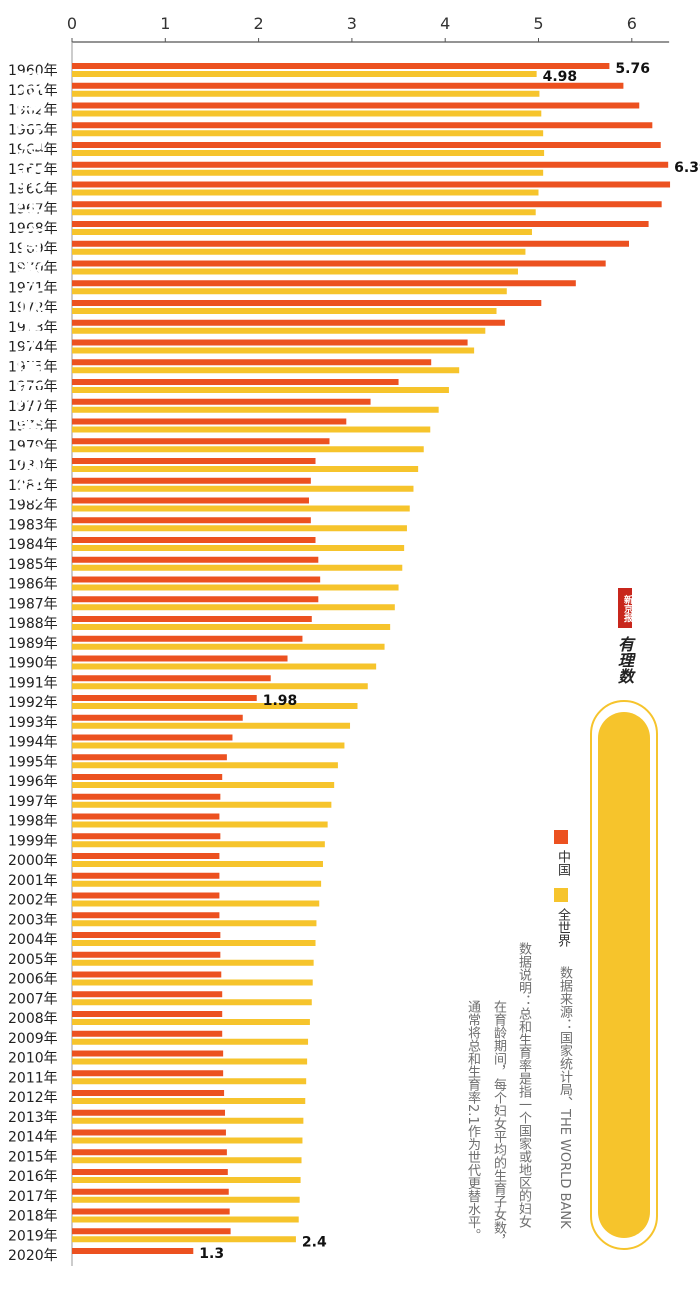 This screenshot has height=1293, width=700. What do you see at coordinates (33, 822) in the screenshot?
I see `category-label: 1998年` at bounding box center [33, 822].